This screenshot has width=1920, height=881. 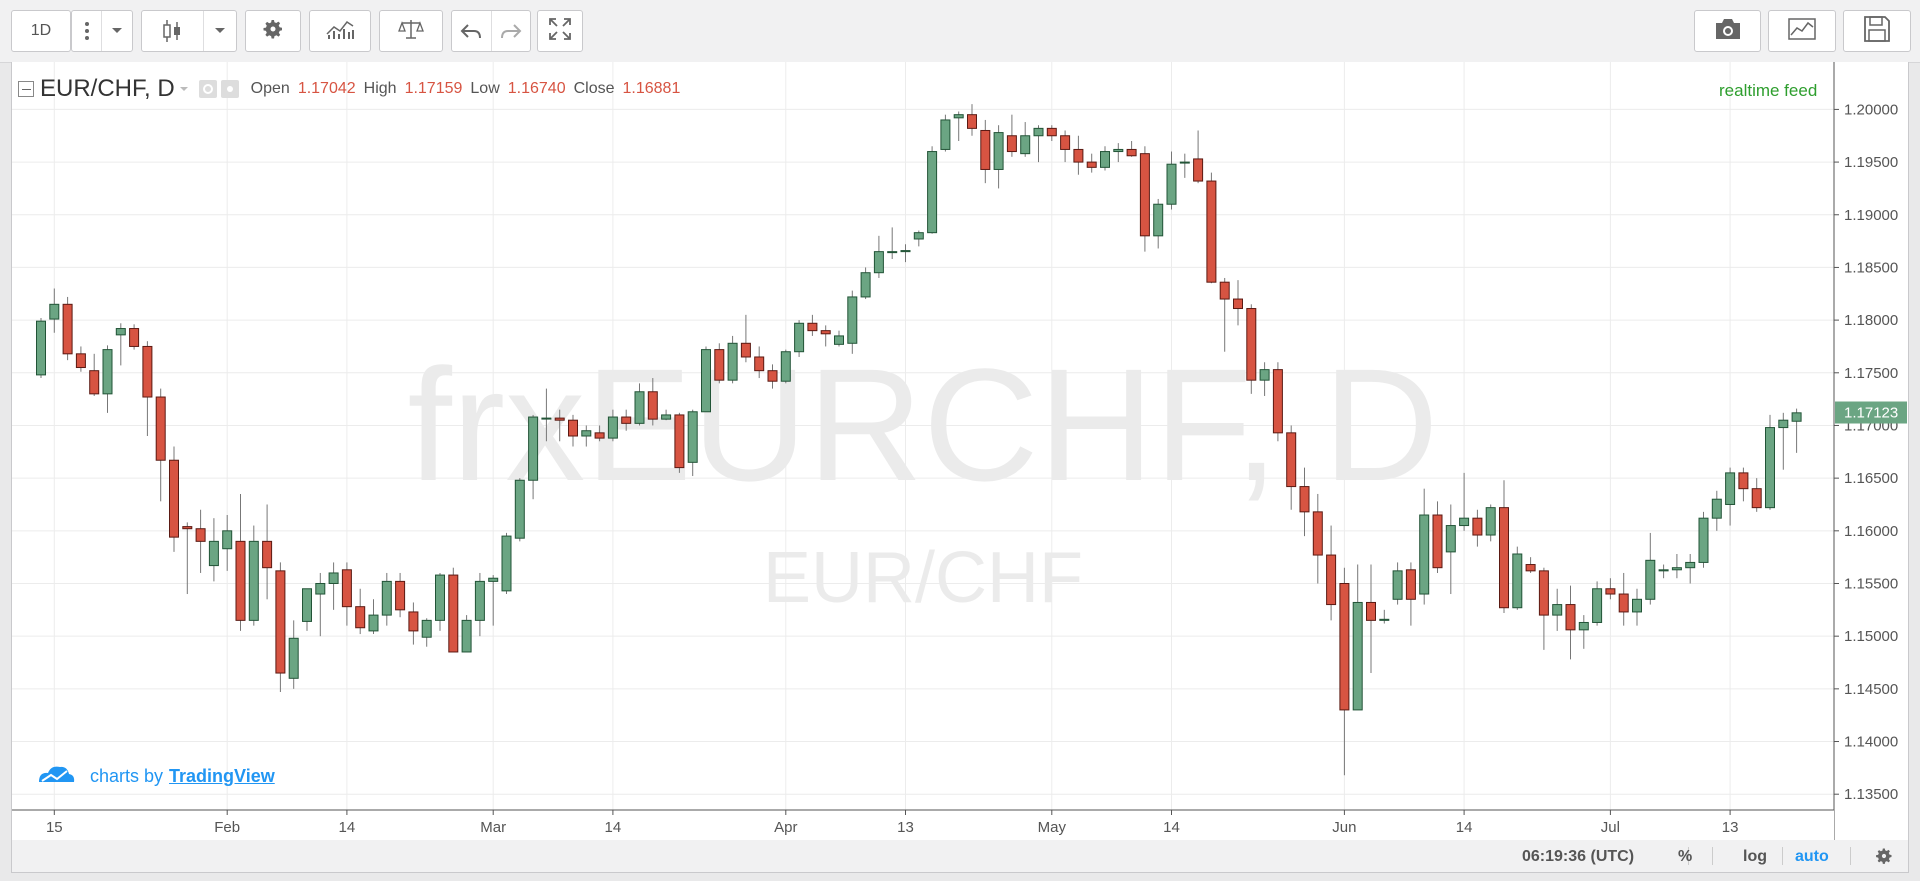 I want to click on gear-icon, so click(x=229, y=89).